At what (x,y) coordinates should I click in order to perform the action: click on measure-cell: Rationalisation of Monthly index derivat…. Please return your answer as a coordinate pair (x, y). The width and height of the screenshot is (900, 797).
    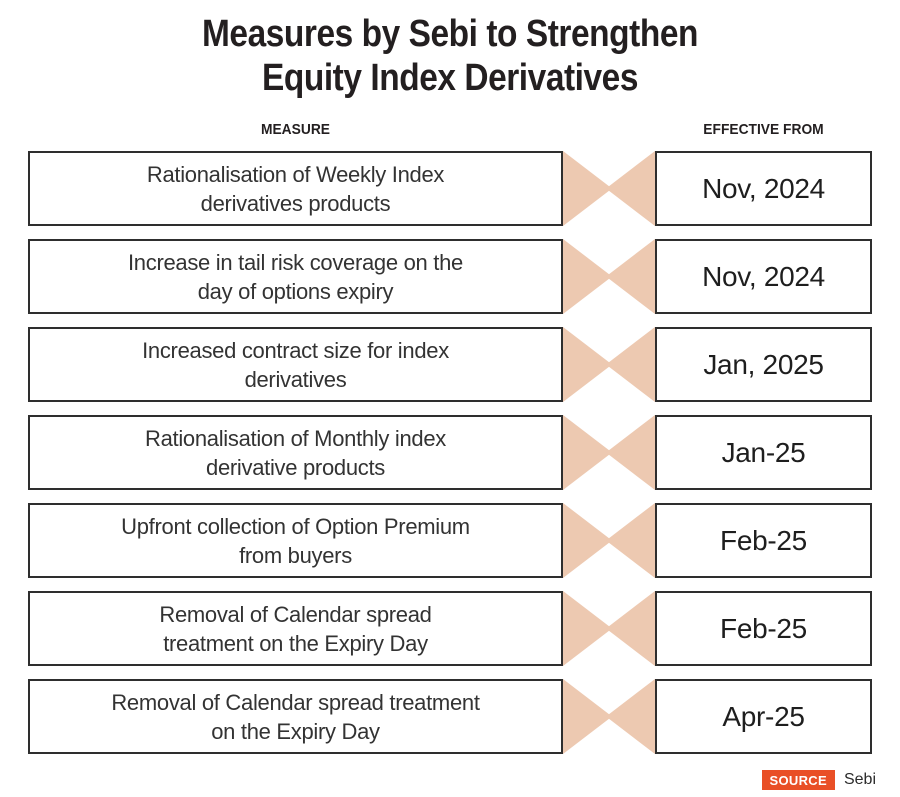
    Looking at the image, I should click on (295, 453).